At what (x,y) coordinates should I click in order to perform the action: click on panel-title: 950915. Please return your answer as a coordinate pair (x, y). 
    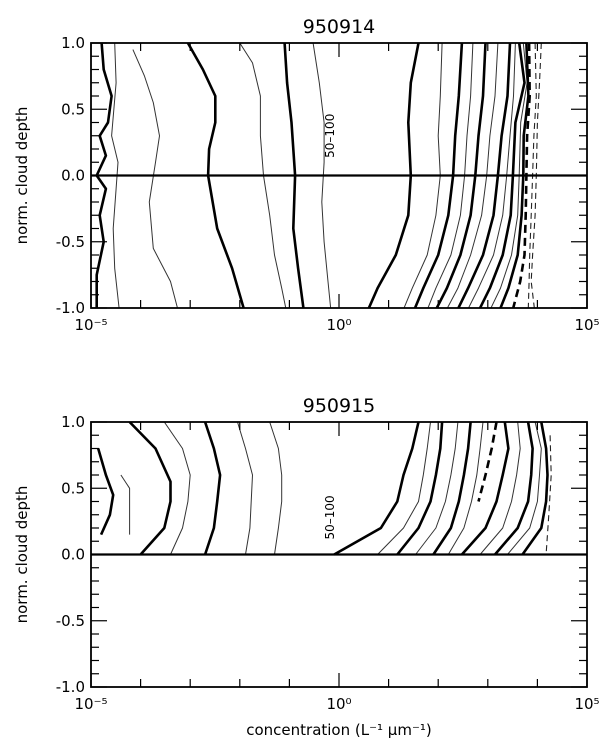
    Looking at the image, I should click on (339, 406).